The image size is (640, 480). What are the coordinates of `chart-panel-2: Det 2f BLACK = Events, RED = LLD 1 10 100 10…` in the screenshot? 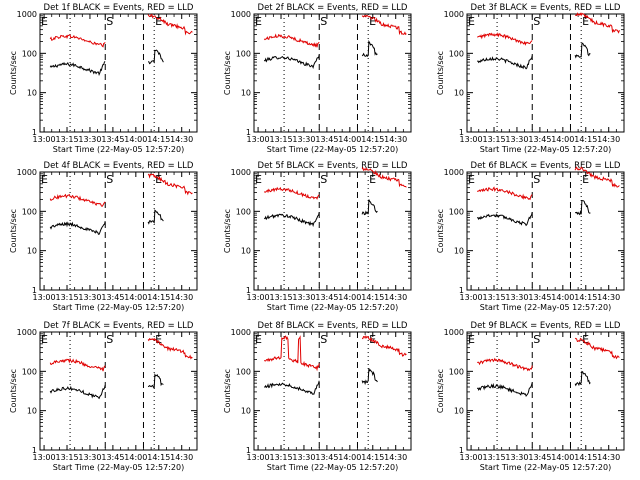 It's located at (317, 78).